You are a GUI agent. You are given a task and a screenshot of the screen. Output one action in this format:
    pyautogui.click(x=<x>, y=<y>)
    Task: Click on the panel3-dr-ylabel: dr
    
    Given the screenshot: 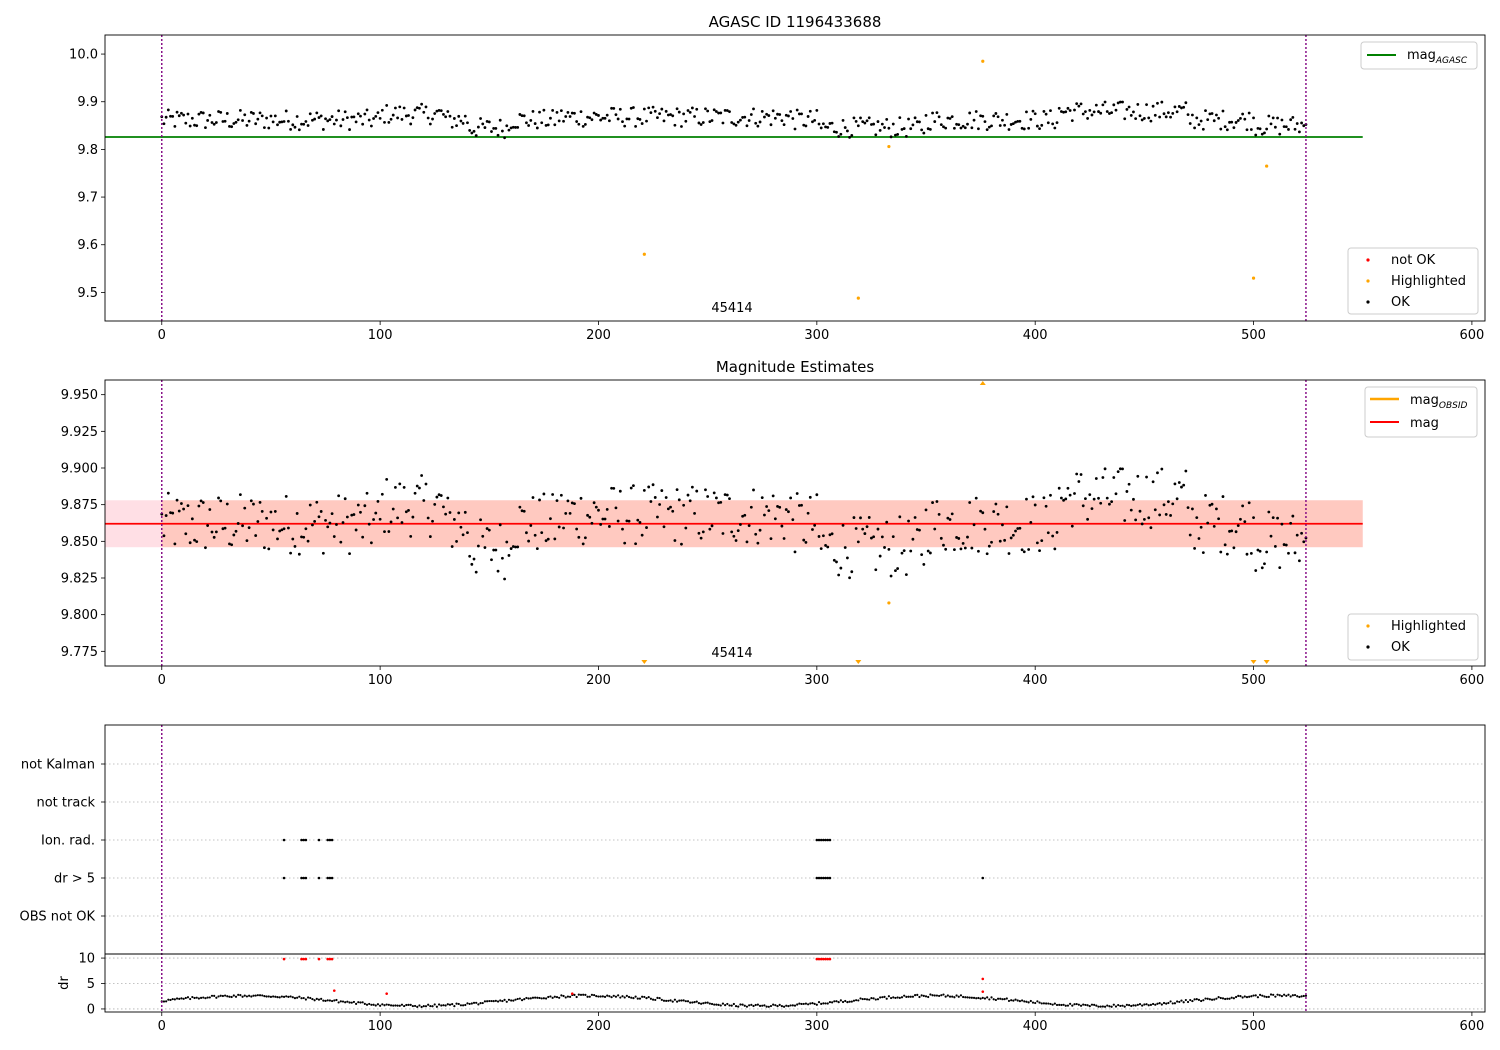 What is the action you would take?
    pyautogui.click(x=64, y=983)
    